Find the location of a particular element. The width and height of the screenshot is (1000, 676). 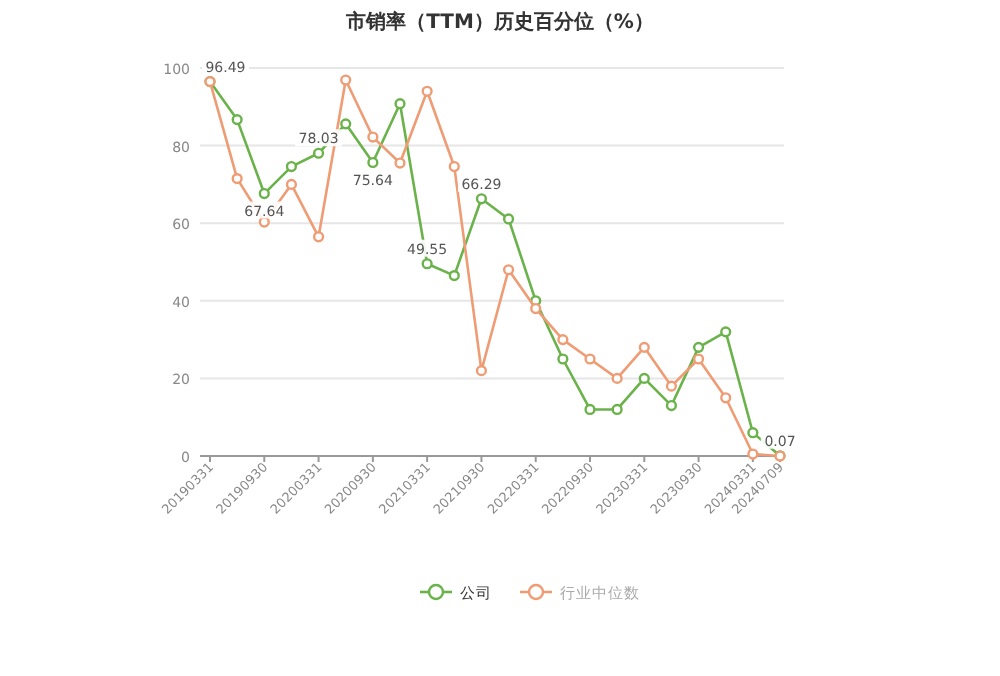

chart-title: 市销率（TTM）历史百分位（%） is located at coordinates (499, 22).